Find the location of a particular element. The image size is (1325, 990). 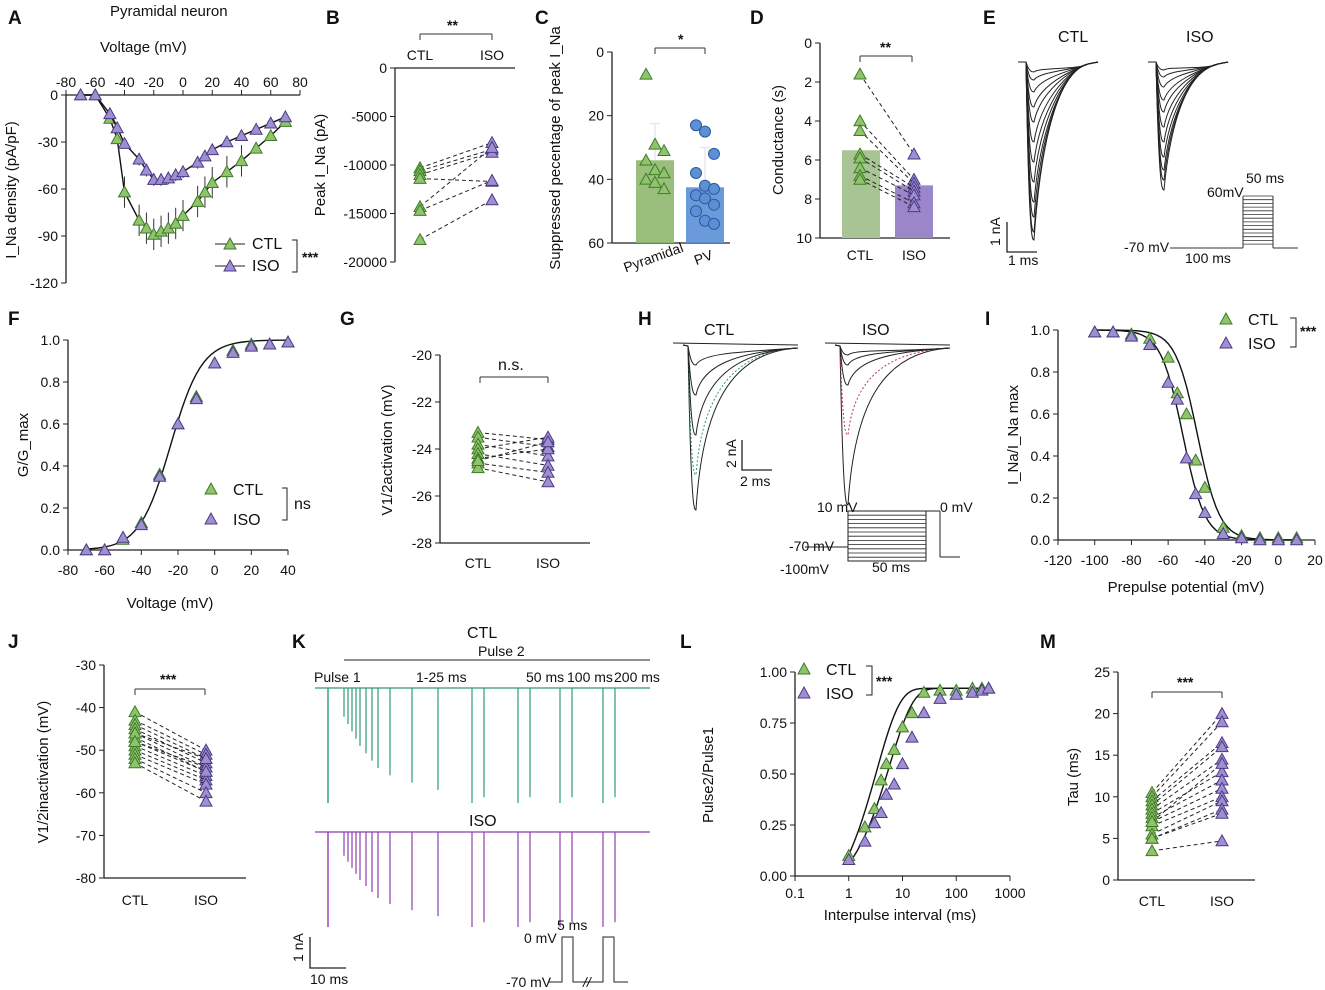

panel-g-points is located at coordinates (513, 456).